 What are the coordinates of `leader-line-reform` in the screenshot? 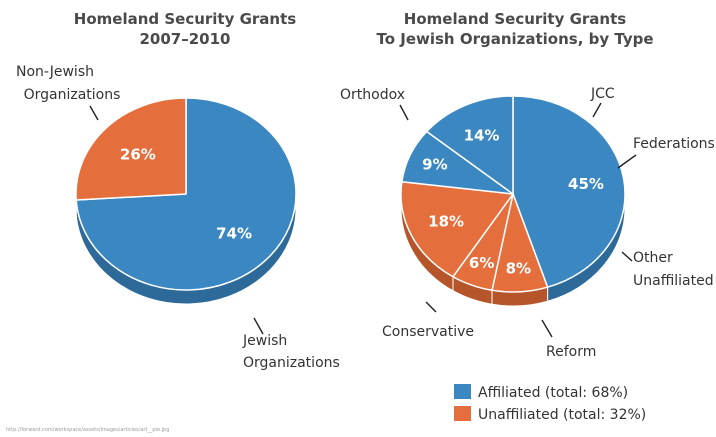 It's located at (547, 328).